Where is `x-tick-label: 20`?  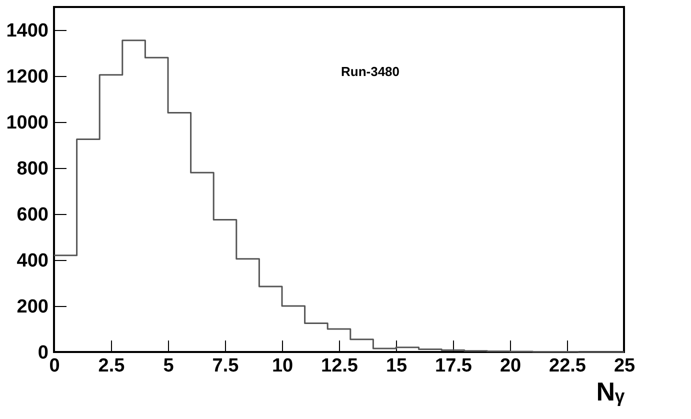
x-tick-label: 20 is located at coordinates (511, 366).